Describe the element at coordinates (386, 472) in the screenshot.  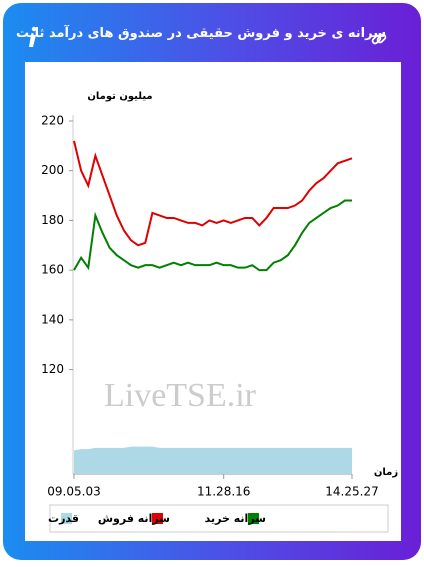
I see `x-axis-label: زمان` at that location.